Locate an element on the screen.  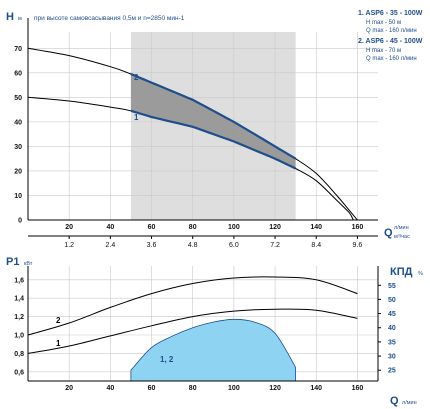
secondary-x-tick-label: 4.8 is located at coordinates (193, 245).